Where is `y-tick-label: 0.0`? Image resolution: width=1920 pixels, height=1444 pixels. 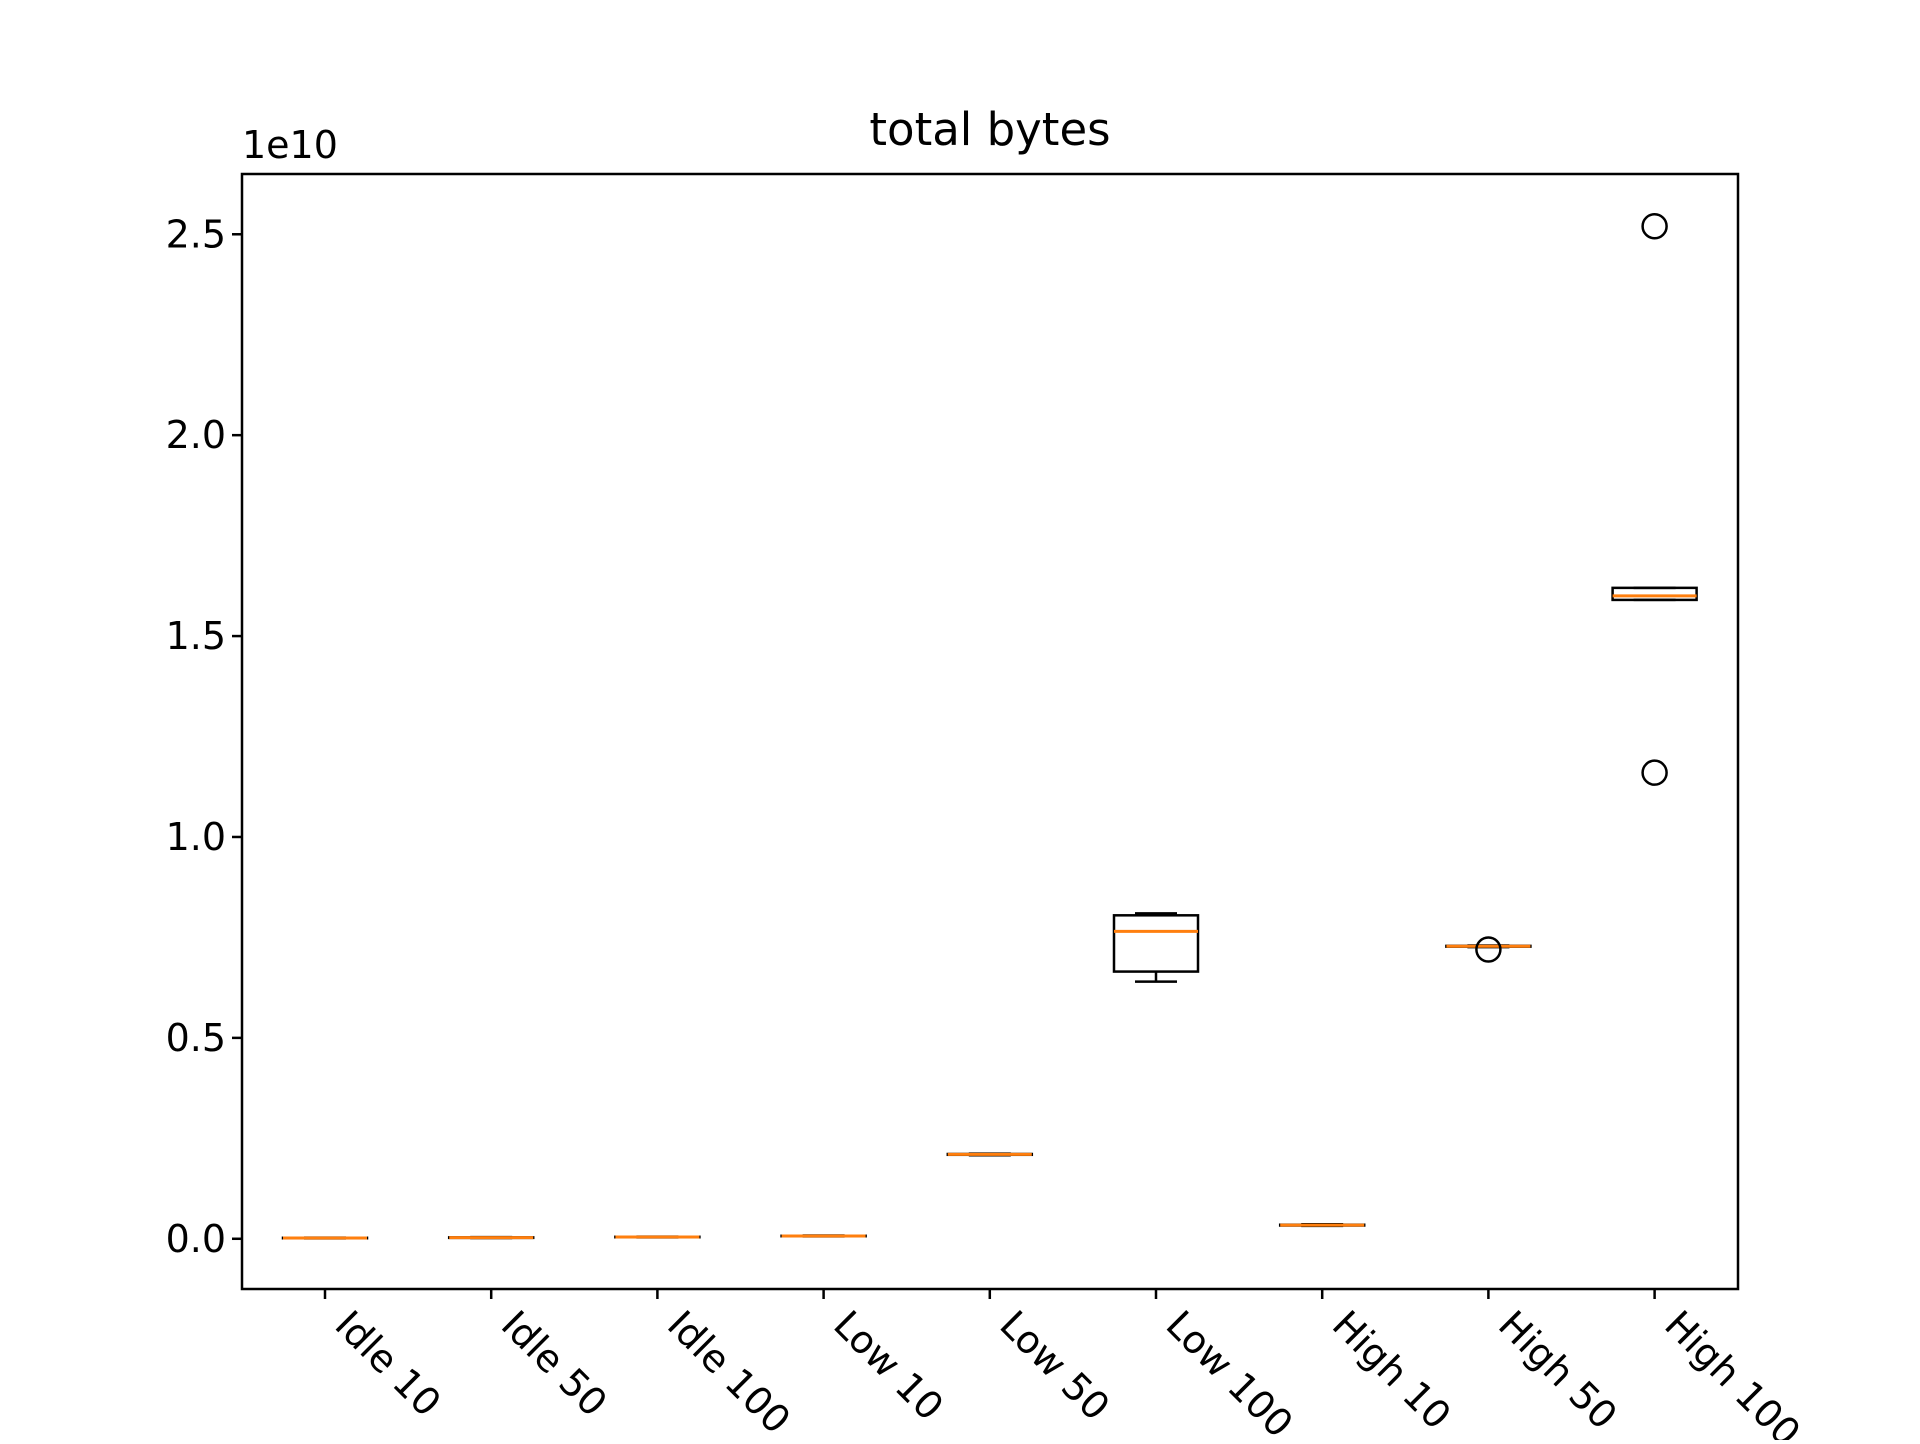 y-tick-label: 0.0 is located at coordinates (196, 1239).